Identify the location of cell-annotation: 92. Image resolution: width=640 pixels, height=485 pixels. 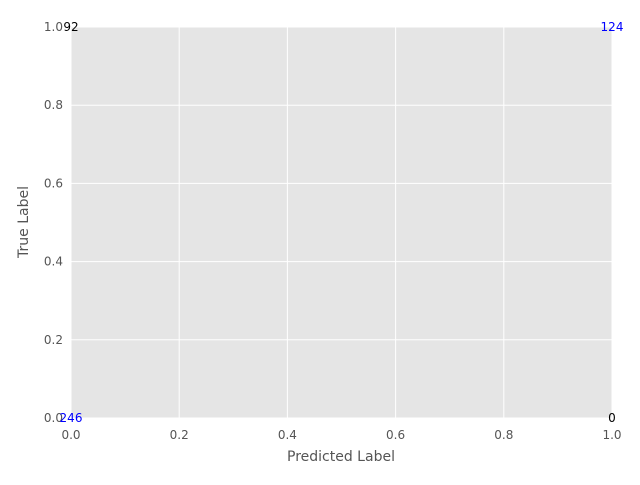
(70, 27).